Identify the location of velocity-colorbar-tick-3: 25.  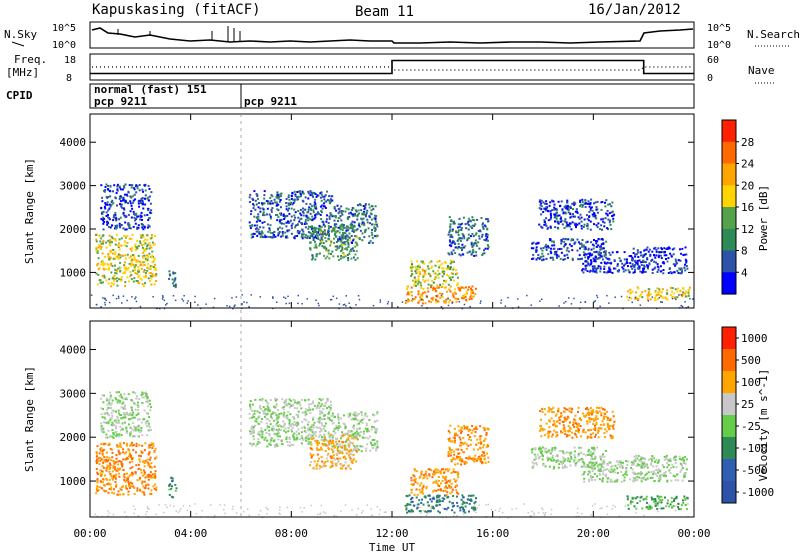
(747, 404).